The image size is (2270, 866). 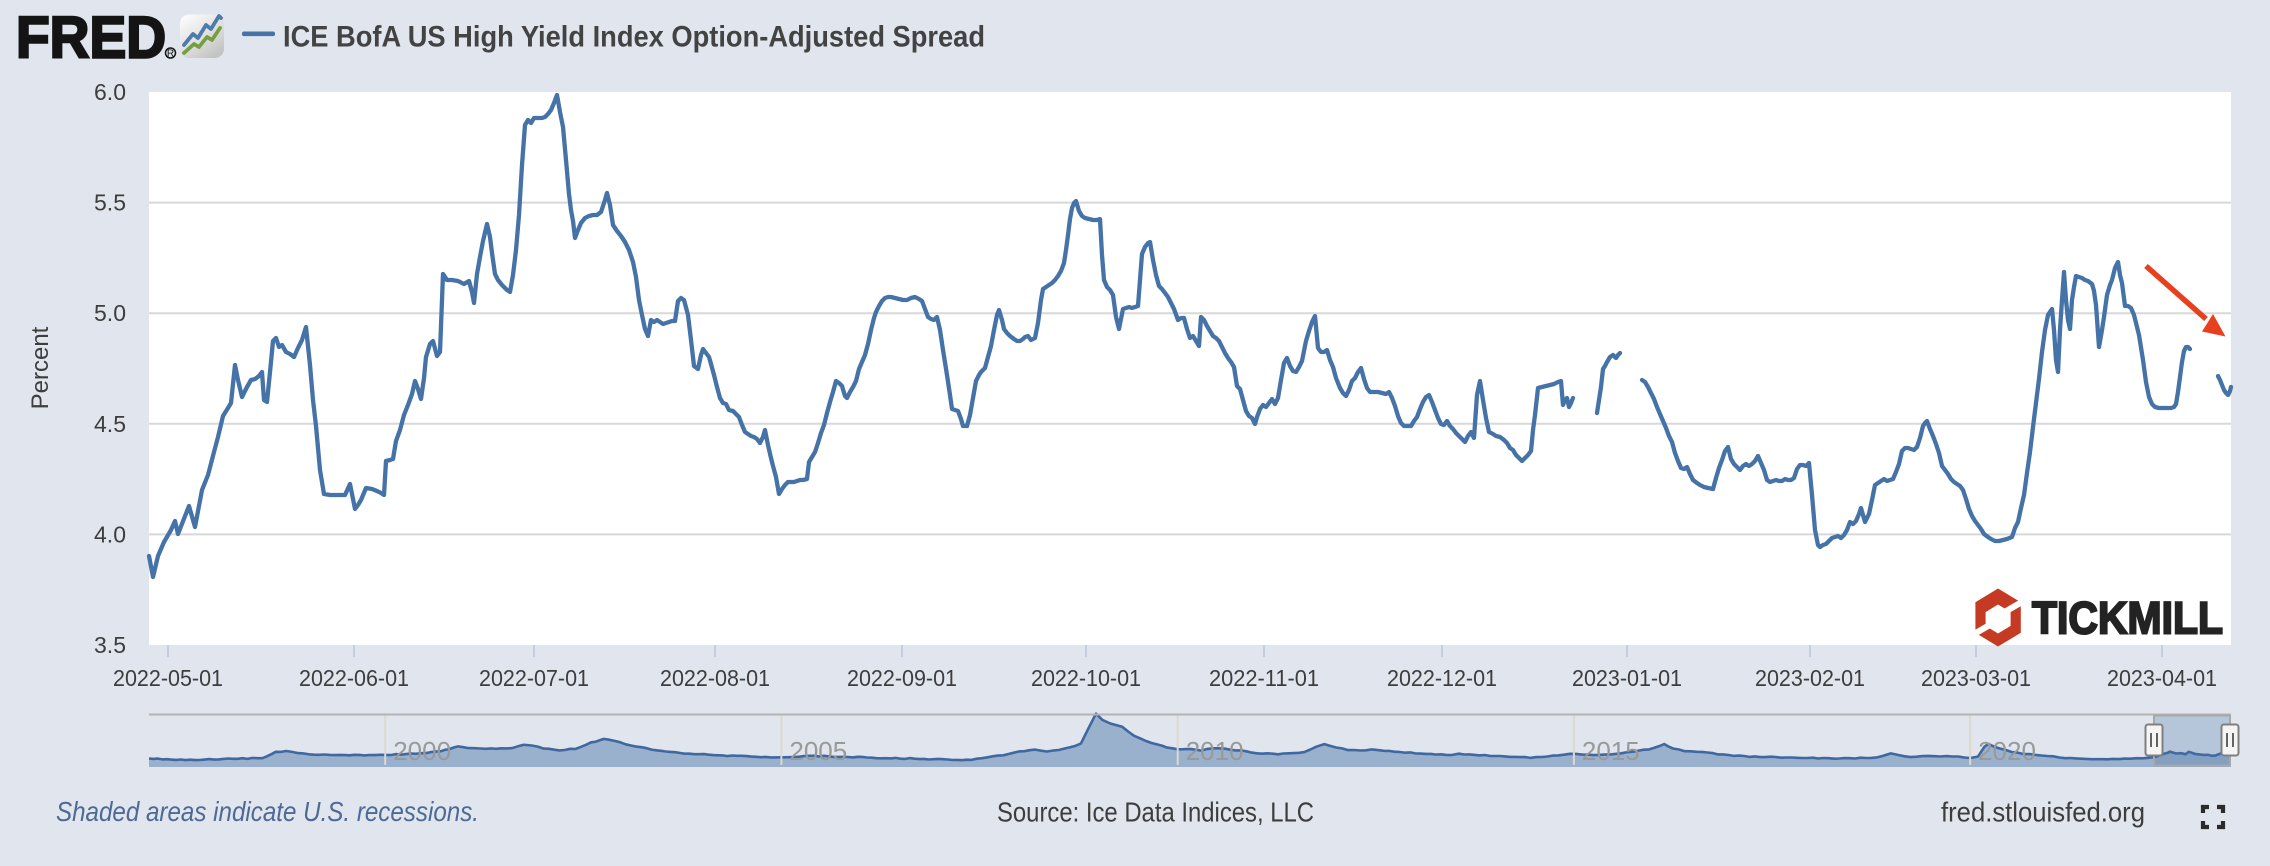 What do you see at coordinates (168, 678) in the screenshot?
I see `svg-text: 2022-05-01` at bounding box center [168, 678].